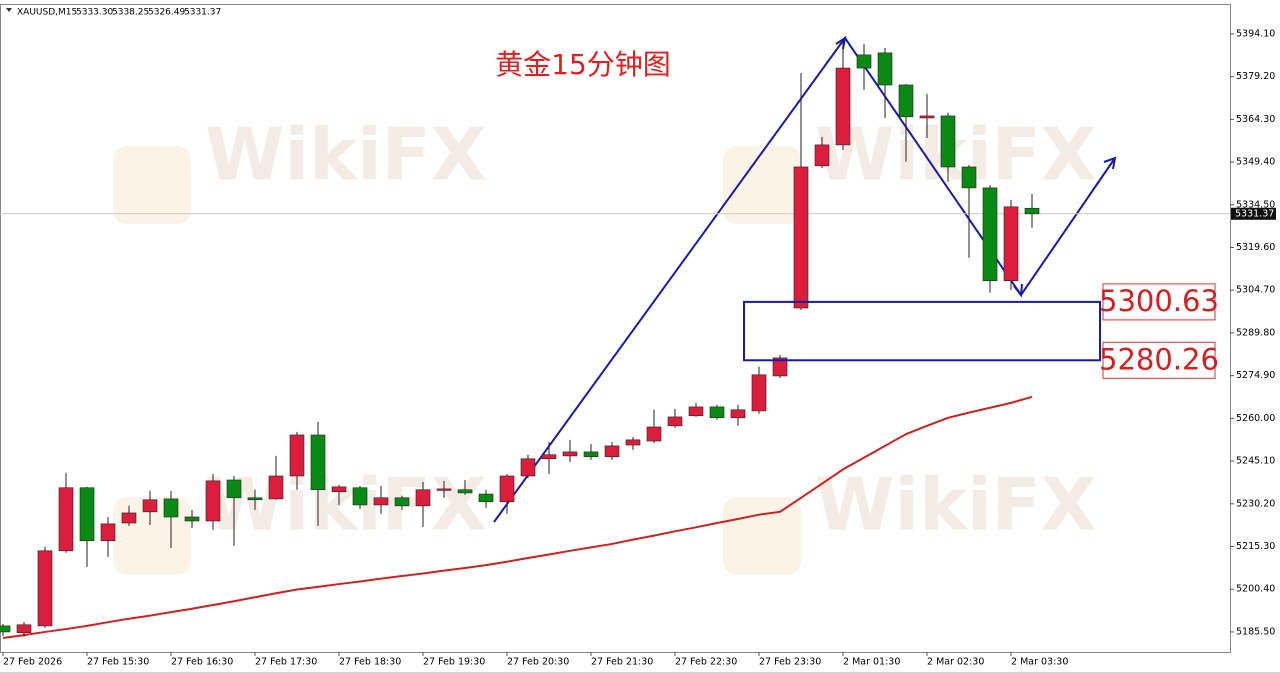 Image resolution: width=1280 pixels, height=674 pixels. I want to click on symbol: XAUUSD,M15, so click(47, 13).